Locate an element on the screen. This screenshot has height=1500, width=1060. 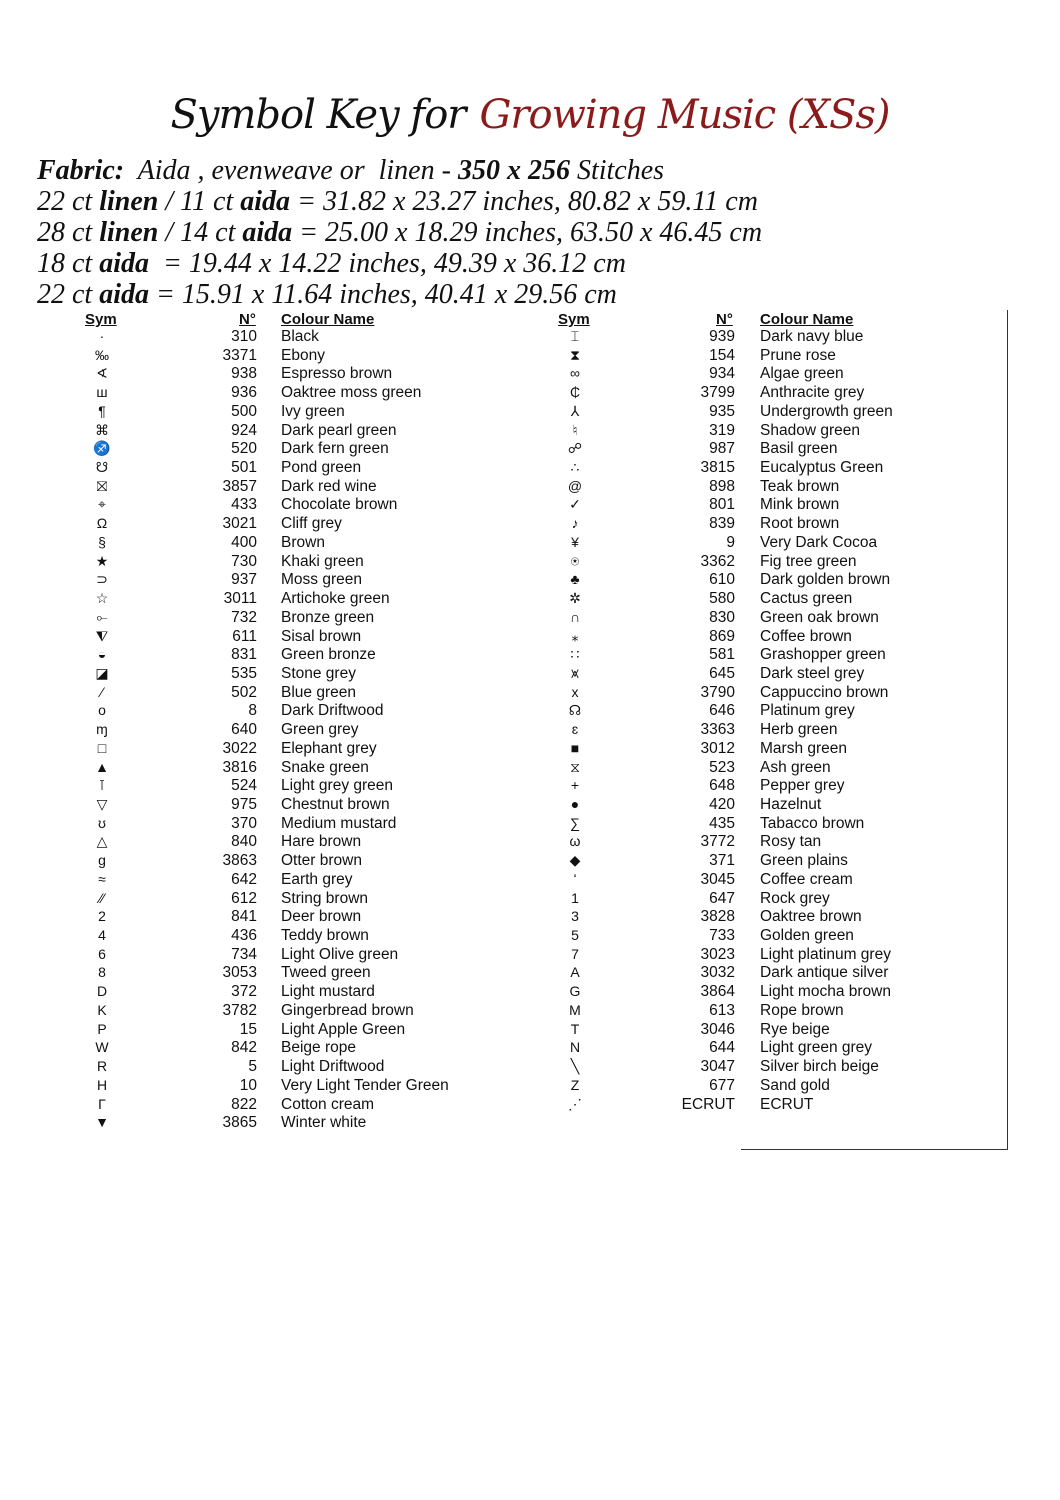
fabric-text: = 31.82 x 23.27 inches, 80.82 x 59.11 cm is located at coordinates (524, 201).